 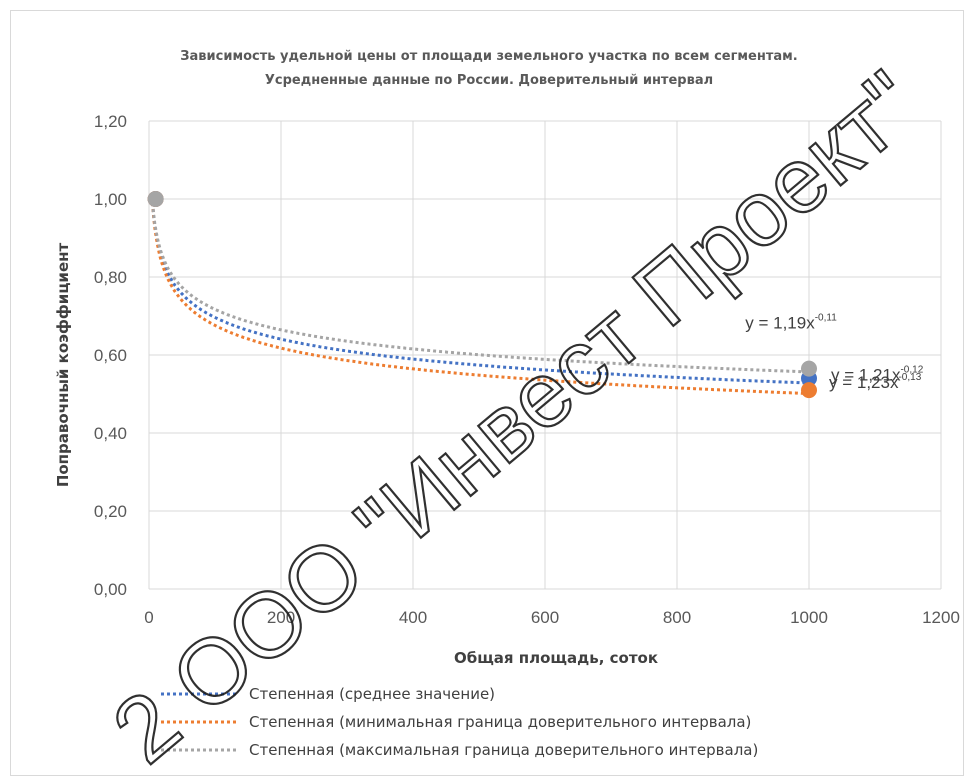 What do you see at coordinates (281, 617) in the screenshot?
I see `x-tick-label: 200` at bounding box center [281, 617].